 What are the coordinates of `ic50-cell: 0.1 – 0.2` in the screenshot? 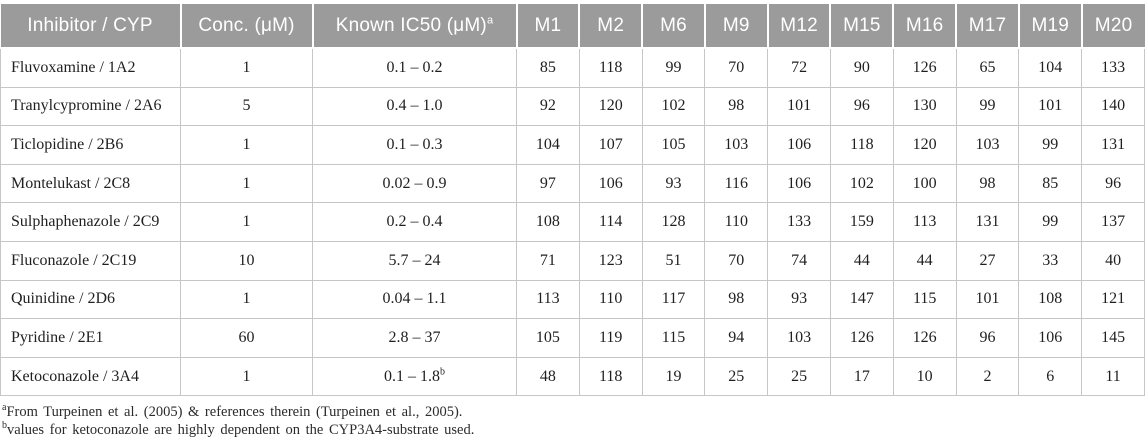 It's located at (414, 67).